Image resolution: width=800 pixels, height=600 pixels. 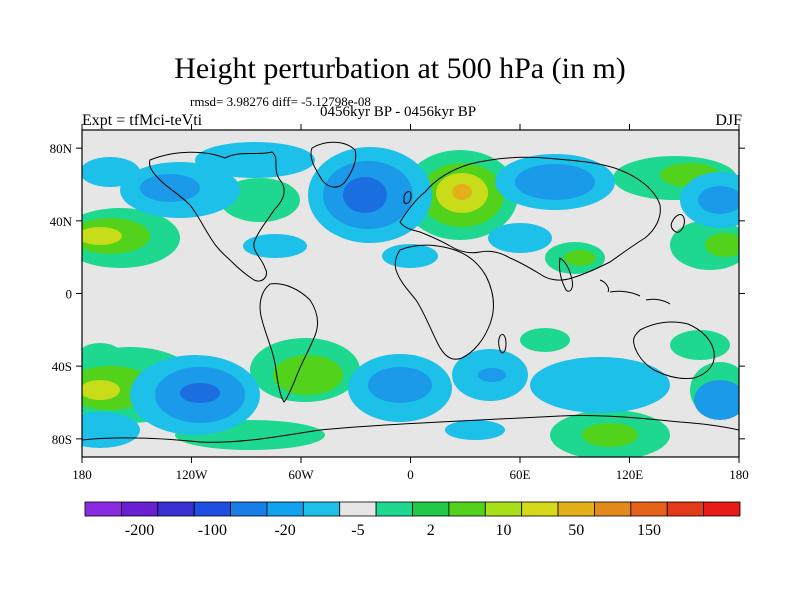 I want to click on chart-title: Height perturbation at 500 hPa (in m), so click(x=400, y=68).